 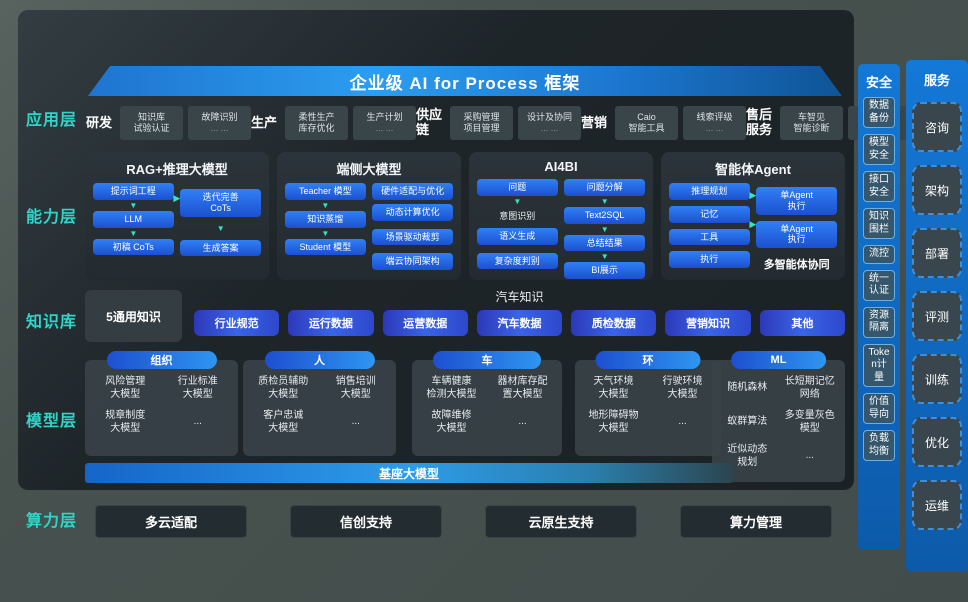 What do you see at coordinates (879, 149) in the screenshot?
I see `security-item: 模型安全` at bounding box center [879, 149].